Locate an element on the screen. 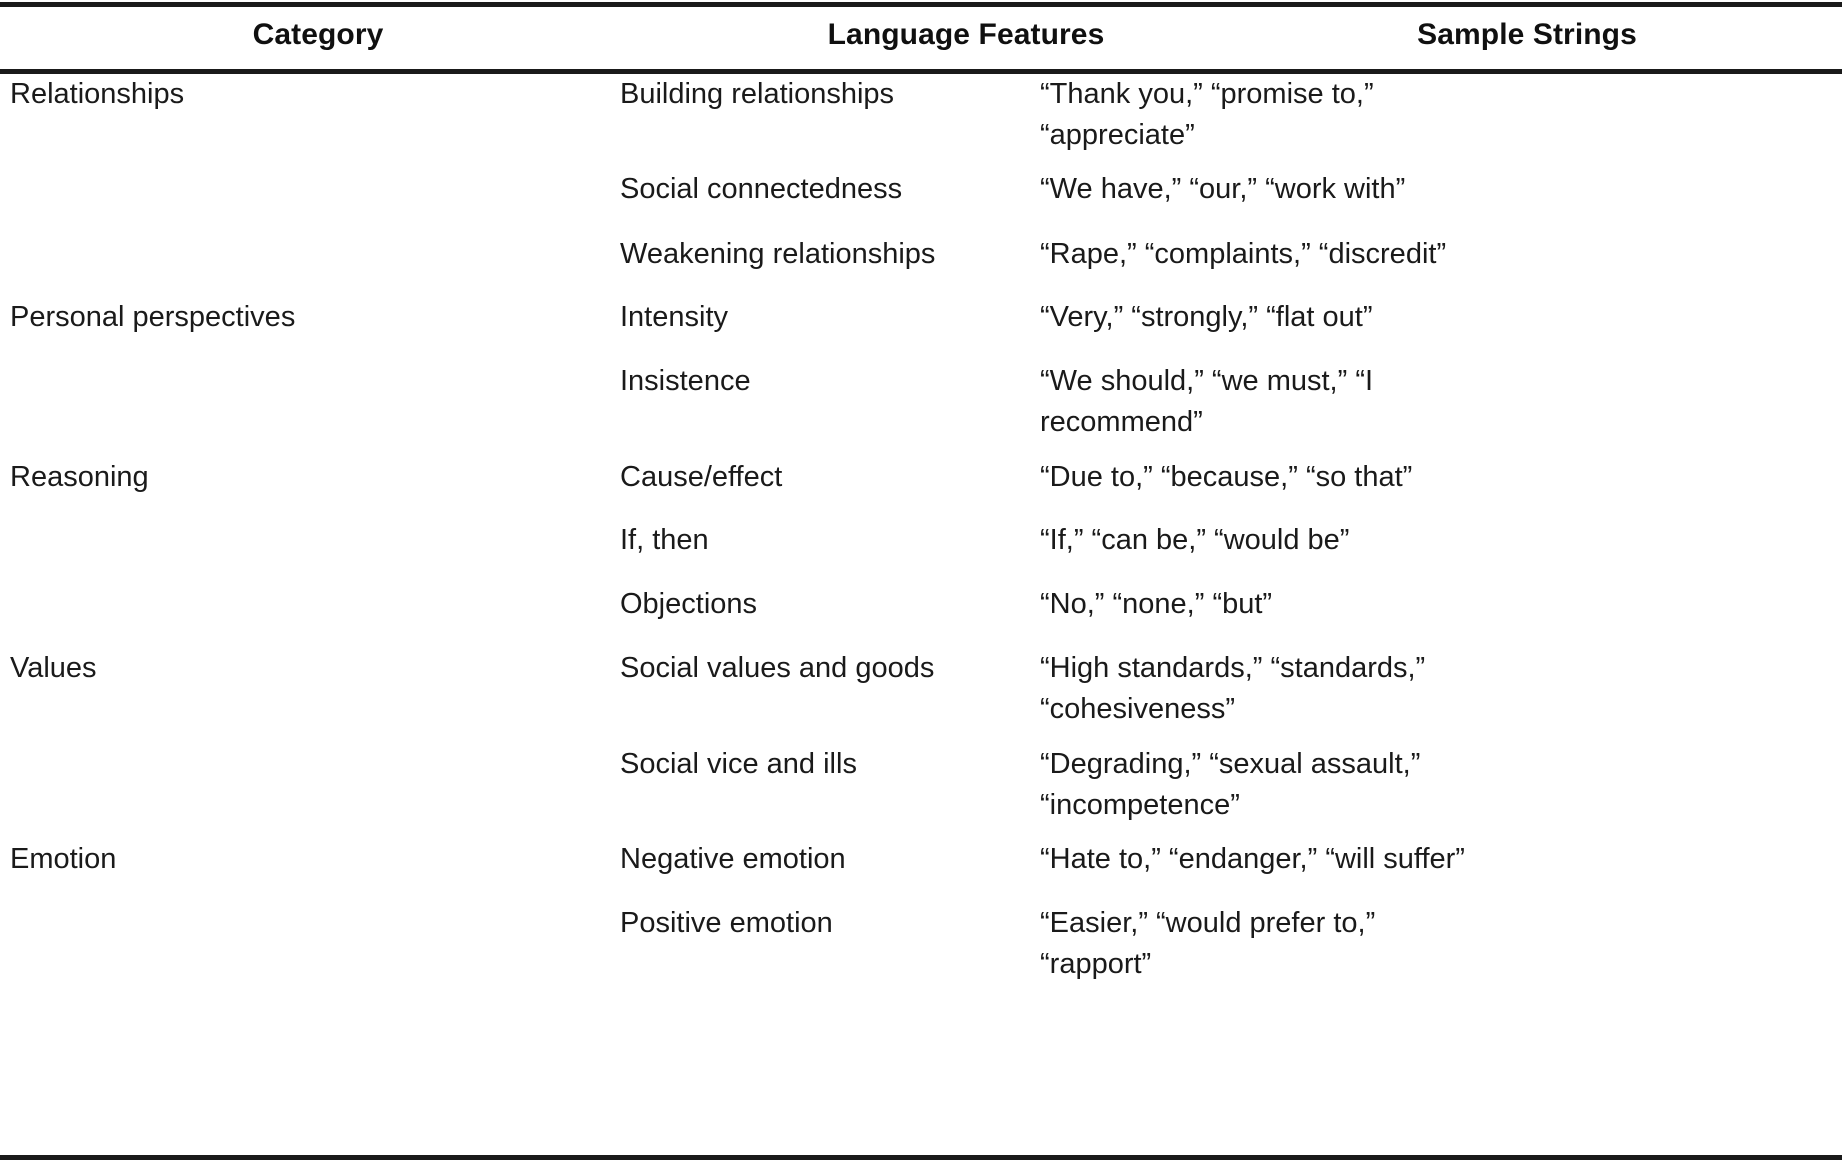 The image size is (1842, 1165). cell-sample-strings: “We have,” “our,” “work with” is located at coordinates (1320, 189).